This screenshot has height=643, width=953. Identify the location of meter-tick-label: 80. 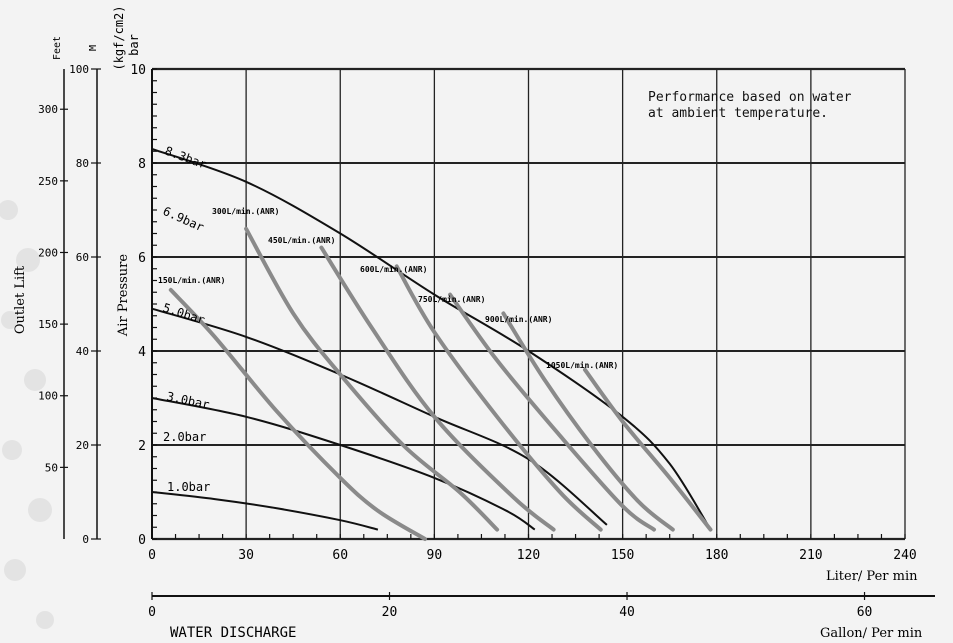
(82, 163).